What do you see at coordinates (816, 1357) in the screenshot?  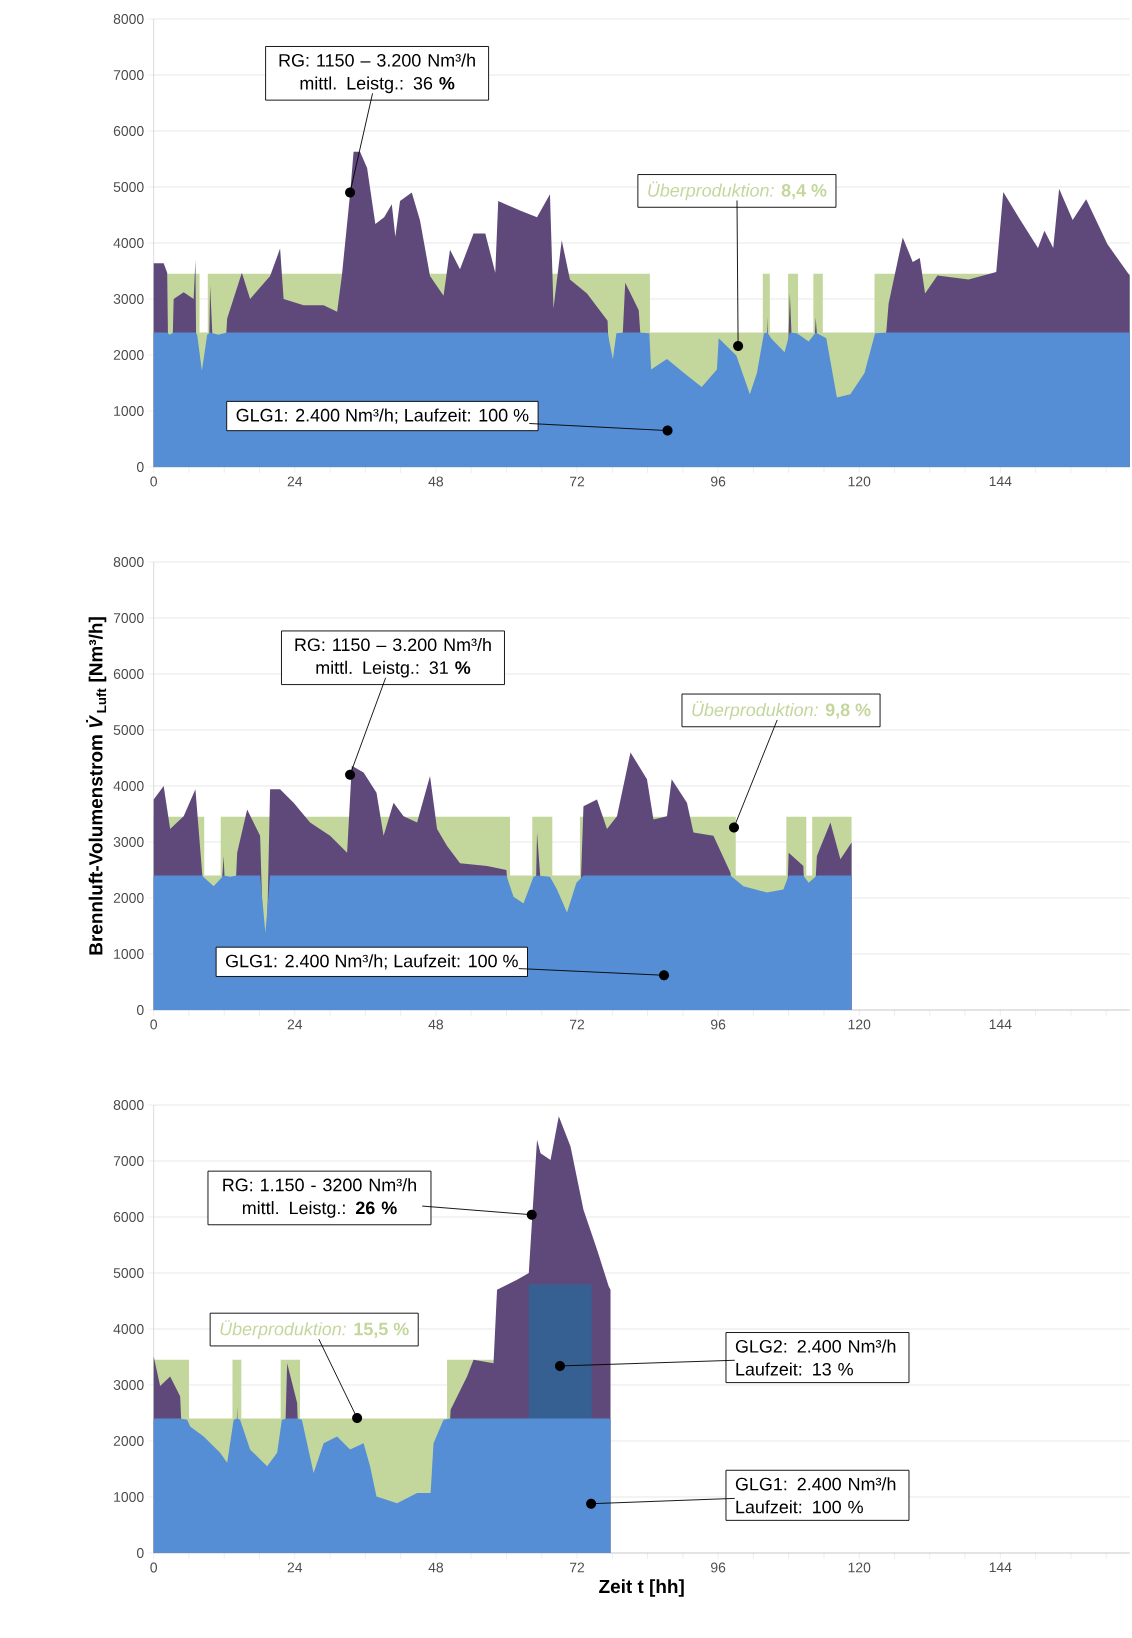 I see `annotation: GLG2: 2.400 Nm³/h Laufzeit: 13 %` at bounding box center [816, 1357].